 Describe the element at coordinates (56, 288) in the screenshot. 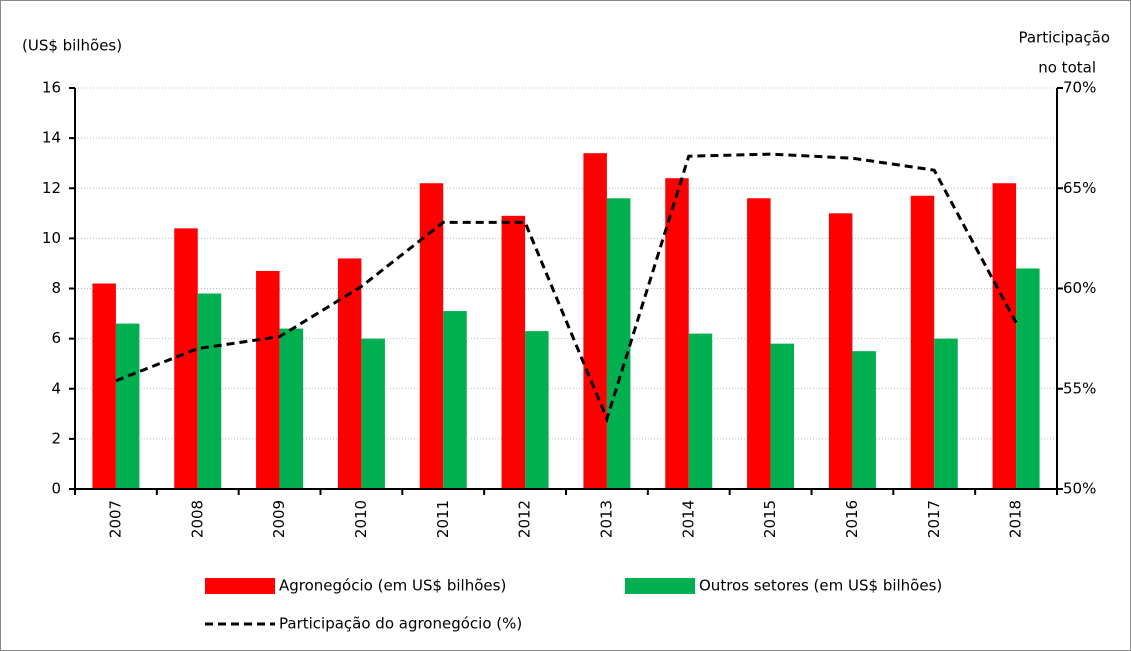

I see `y-tick-label: 8` at that location.